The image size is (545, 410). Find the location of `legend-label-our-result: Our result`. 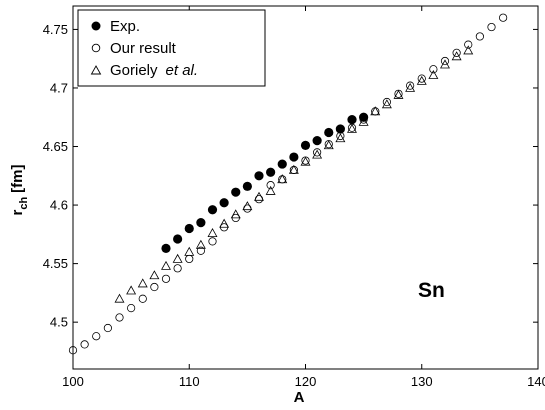

legend-label-our-result: Our result is located at coordinates (143, 48).